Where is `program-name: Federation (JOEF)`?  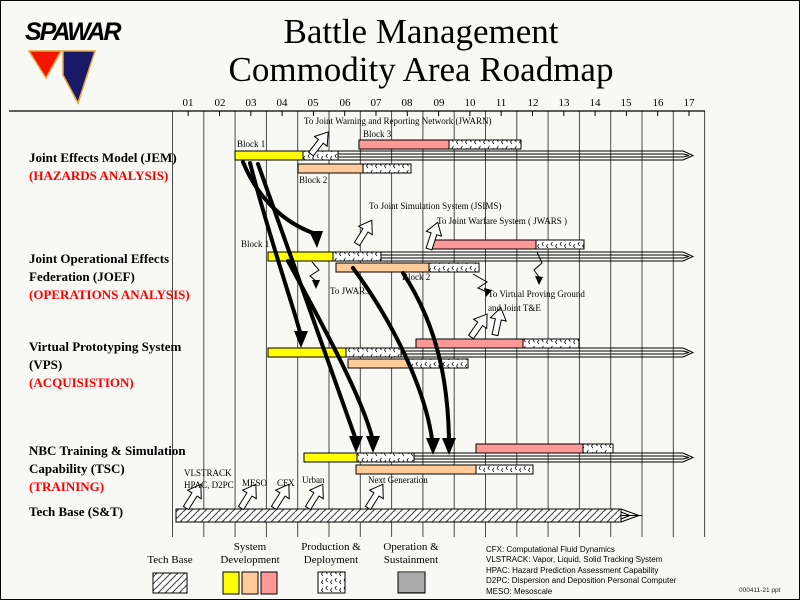 program-name: Federation (JOEF) is located at coordinates (82, 276).